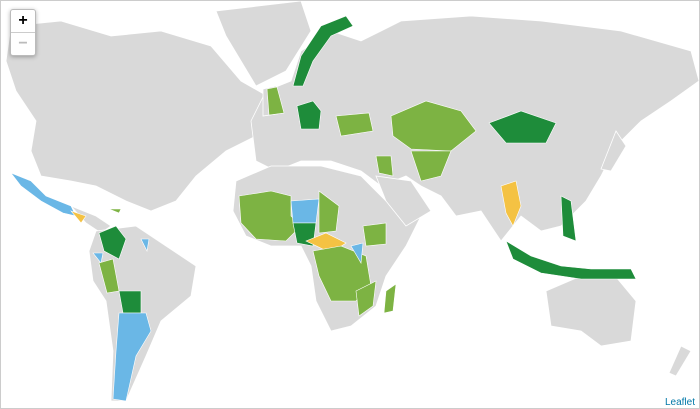 The width and height of the screenshot is (700, 409). Describe the element at coordinates (680, 361) in the screenshot. I see `new-zealand` at that location.